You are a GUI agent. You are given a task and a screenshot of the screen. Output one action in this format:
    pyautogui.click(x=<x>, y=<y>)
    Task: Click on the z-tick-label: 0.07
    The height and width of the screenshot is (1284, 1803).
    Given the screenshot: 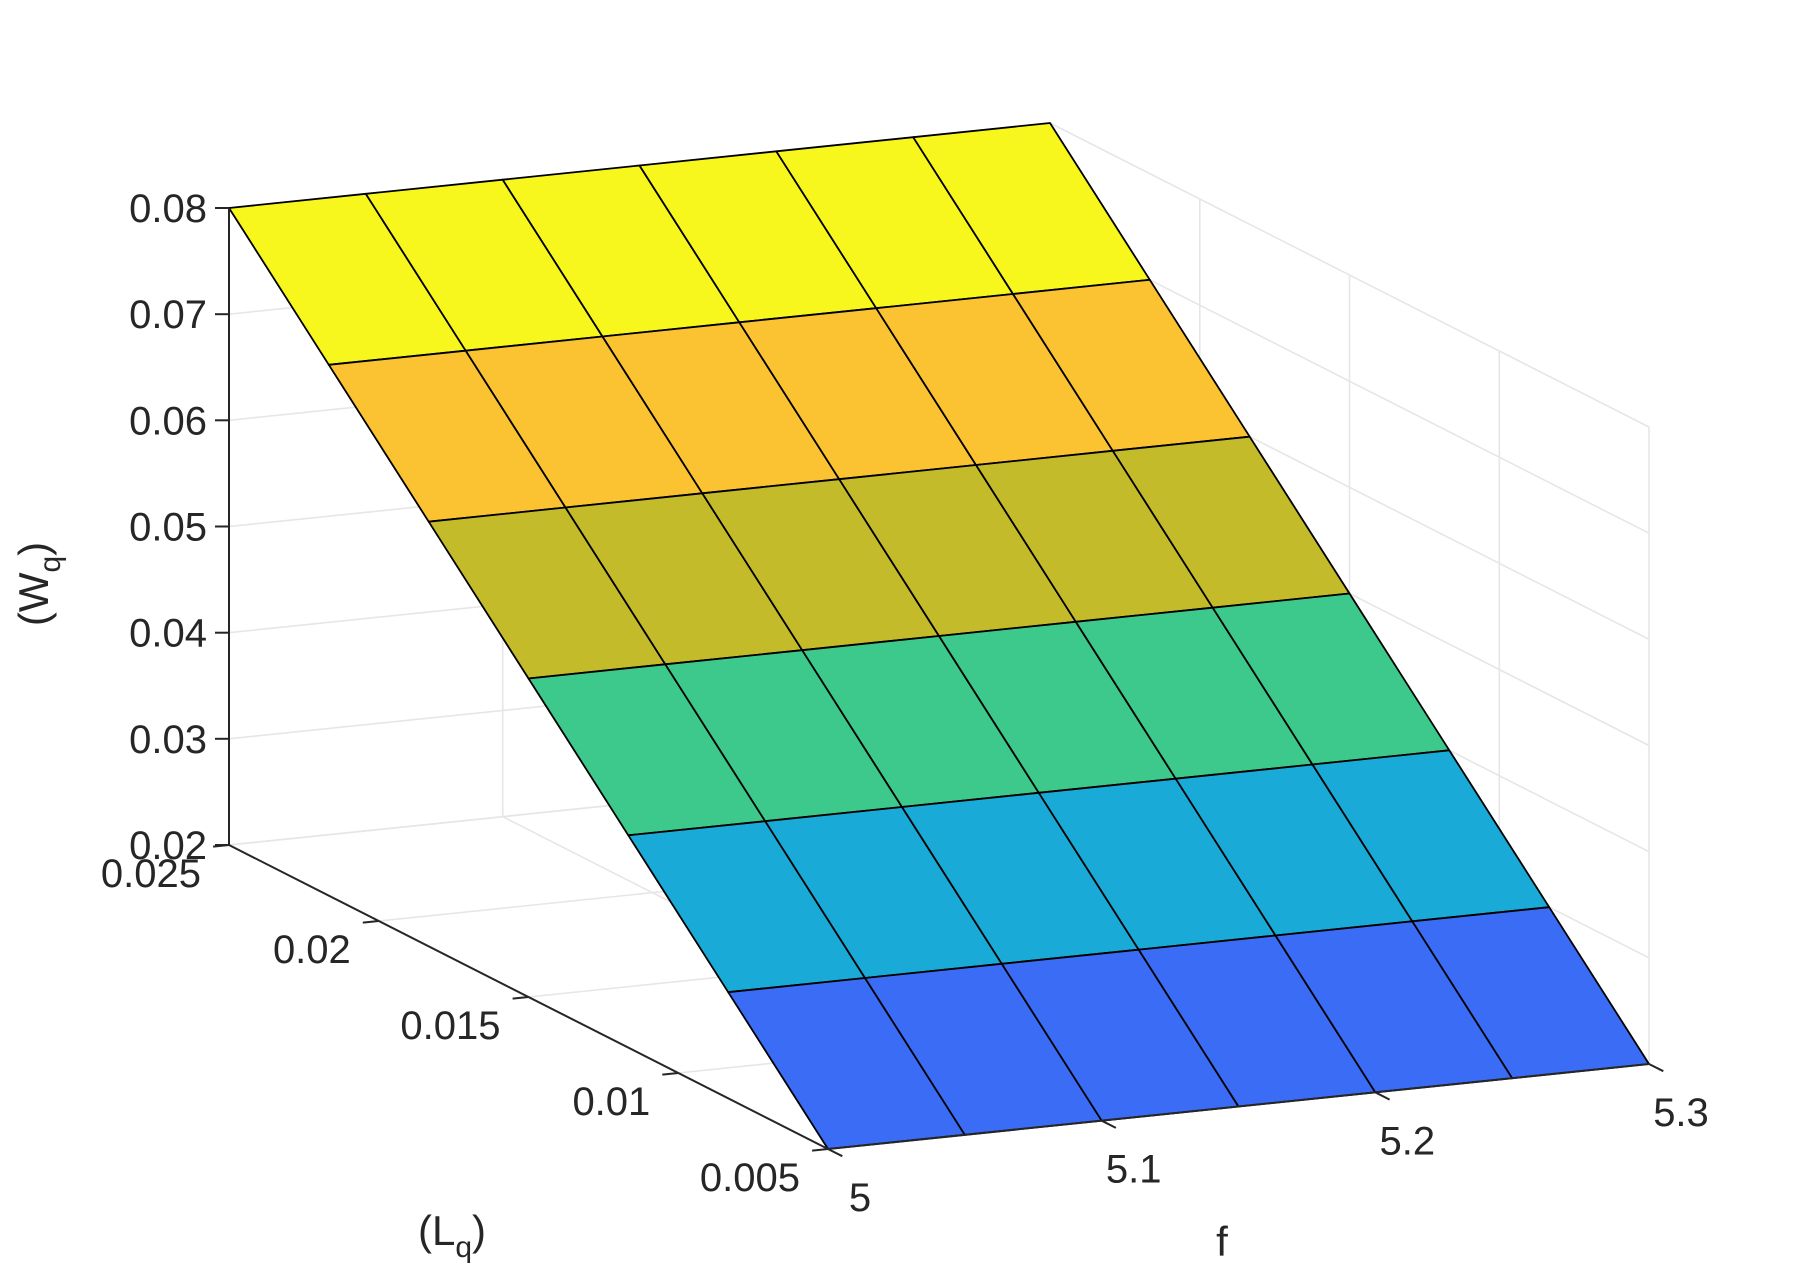 What is the action you would take?
    pyautogui.click(x=168, y=315)
    